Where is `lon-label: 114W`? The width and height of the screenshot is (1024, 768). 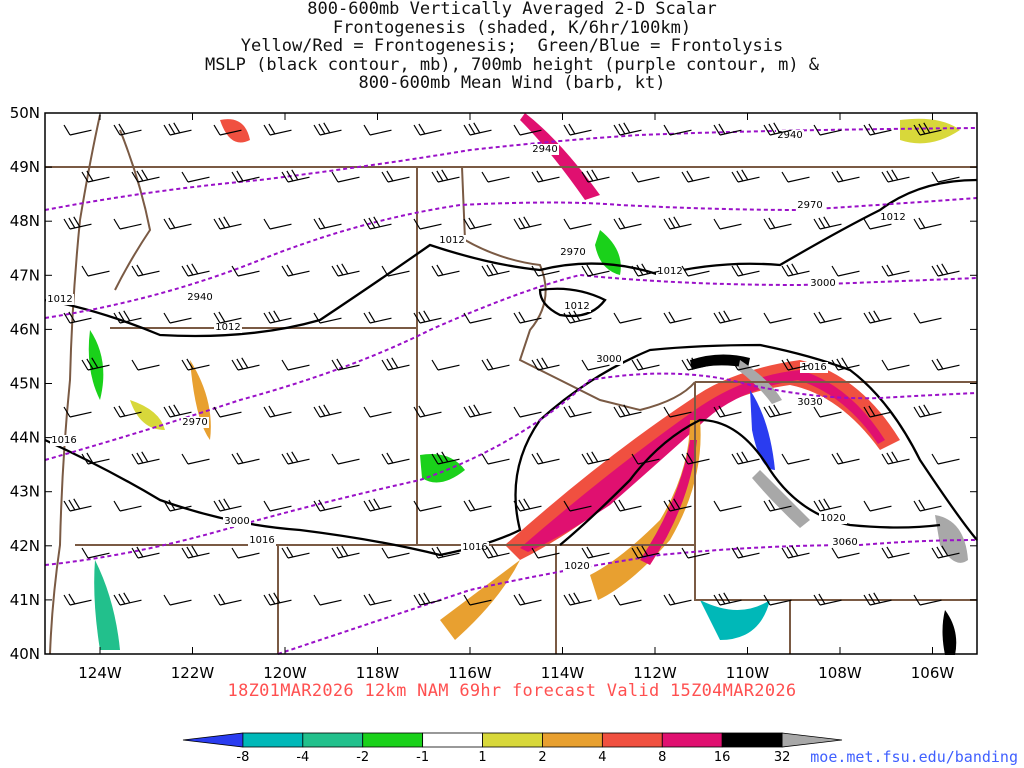 lon-label: 114W is located at coordinates (563, 673).